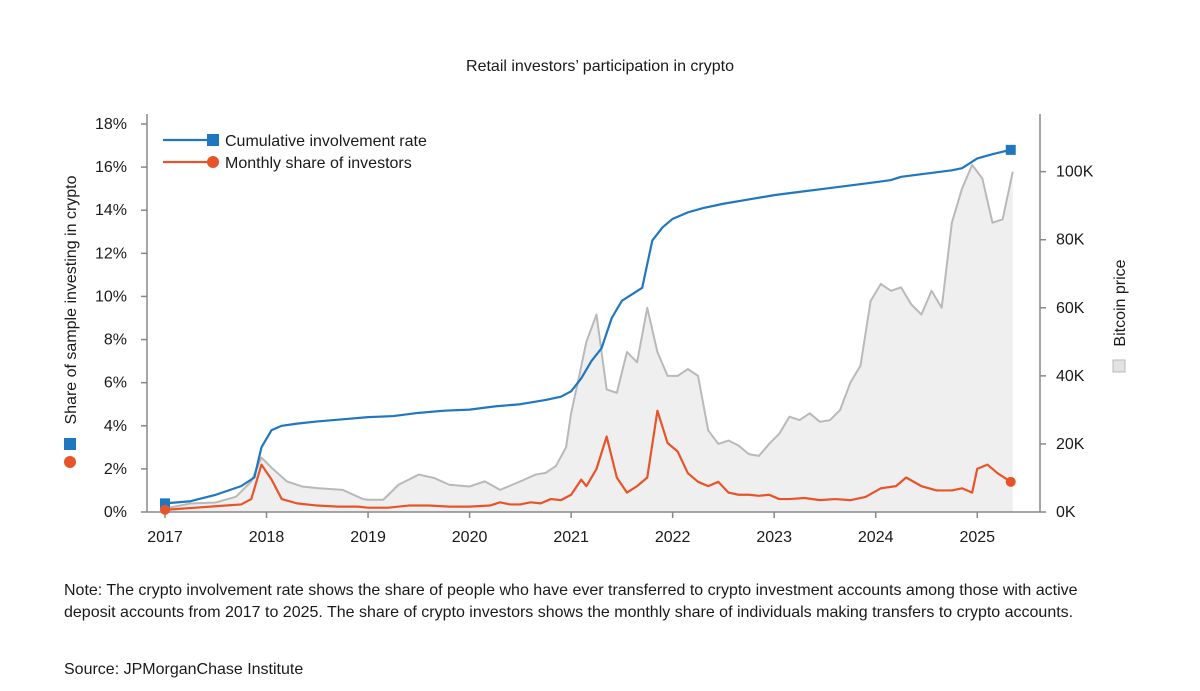  Describe the element at coordinates (368, 537) in the screenshot. I see `x-tick-label: 2019` at that location.